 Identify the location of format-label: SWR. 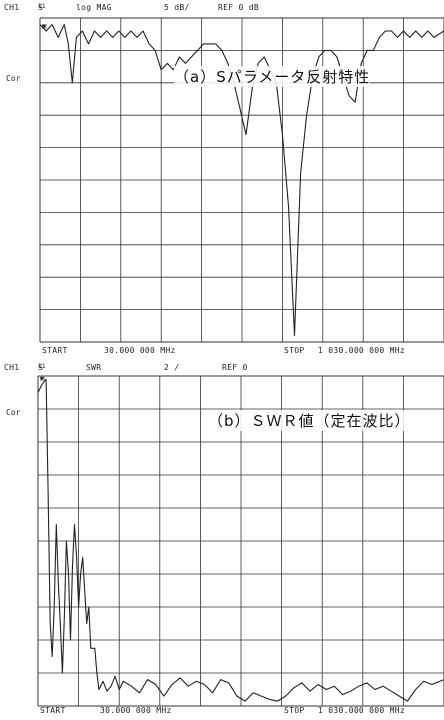
(94, 367).